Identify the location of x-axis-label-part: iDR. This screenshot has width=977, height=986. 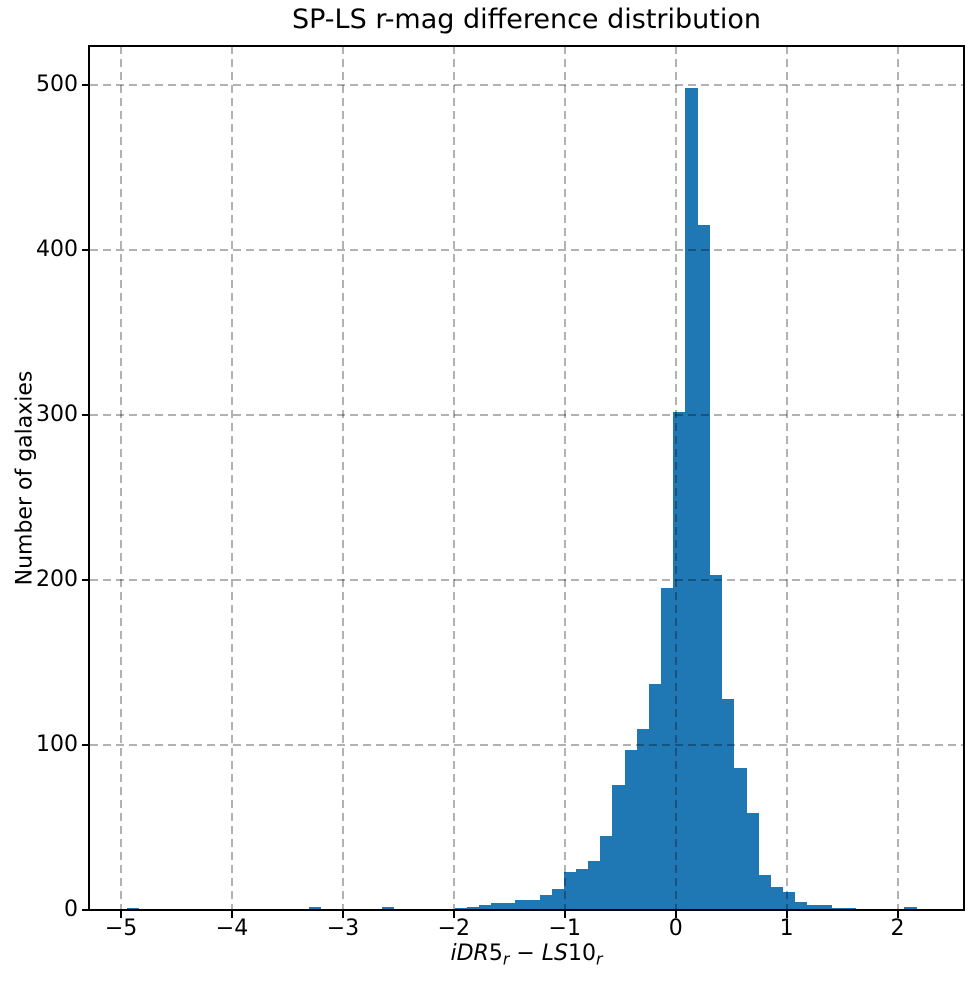
(469, 953).